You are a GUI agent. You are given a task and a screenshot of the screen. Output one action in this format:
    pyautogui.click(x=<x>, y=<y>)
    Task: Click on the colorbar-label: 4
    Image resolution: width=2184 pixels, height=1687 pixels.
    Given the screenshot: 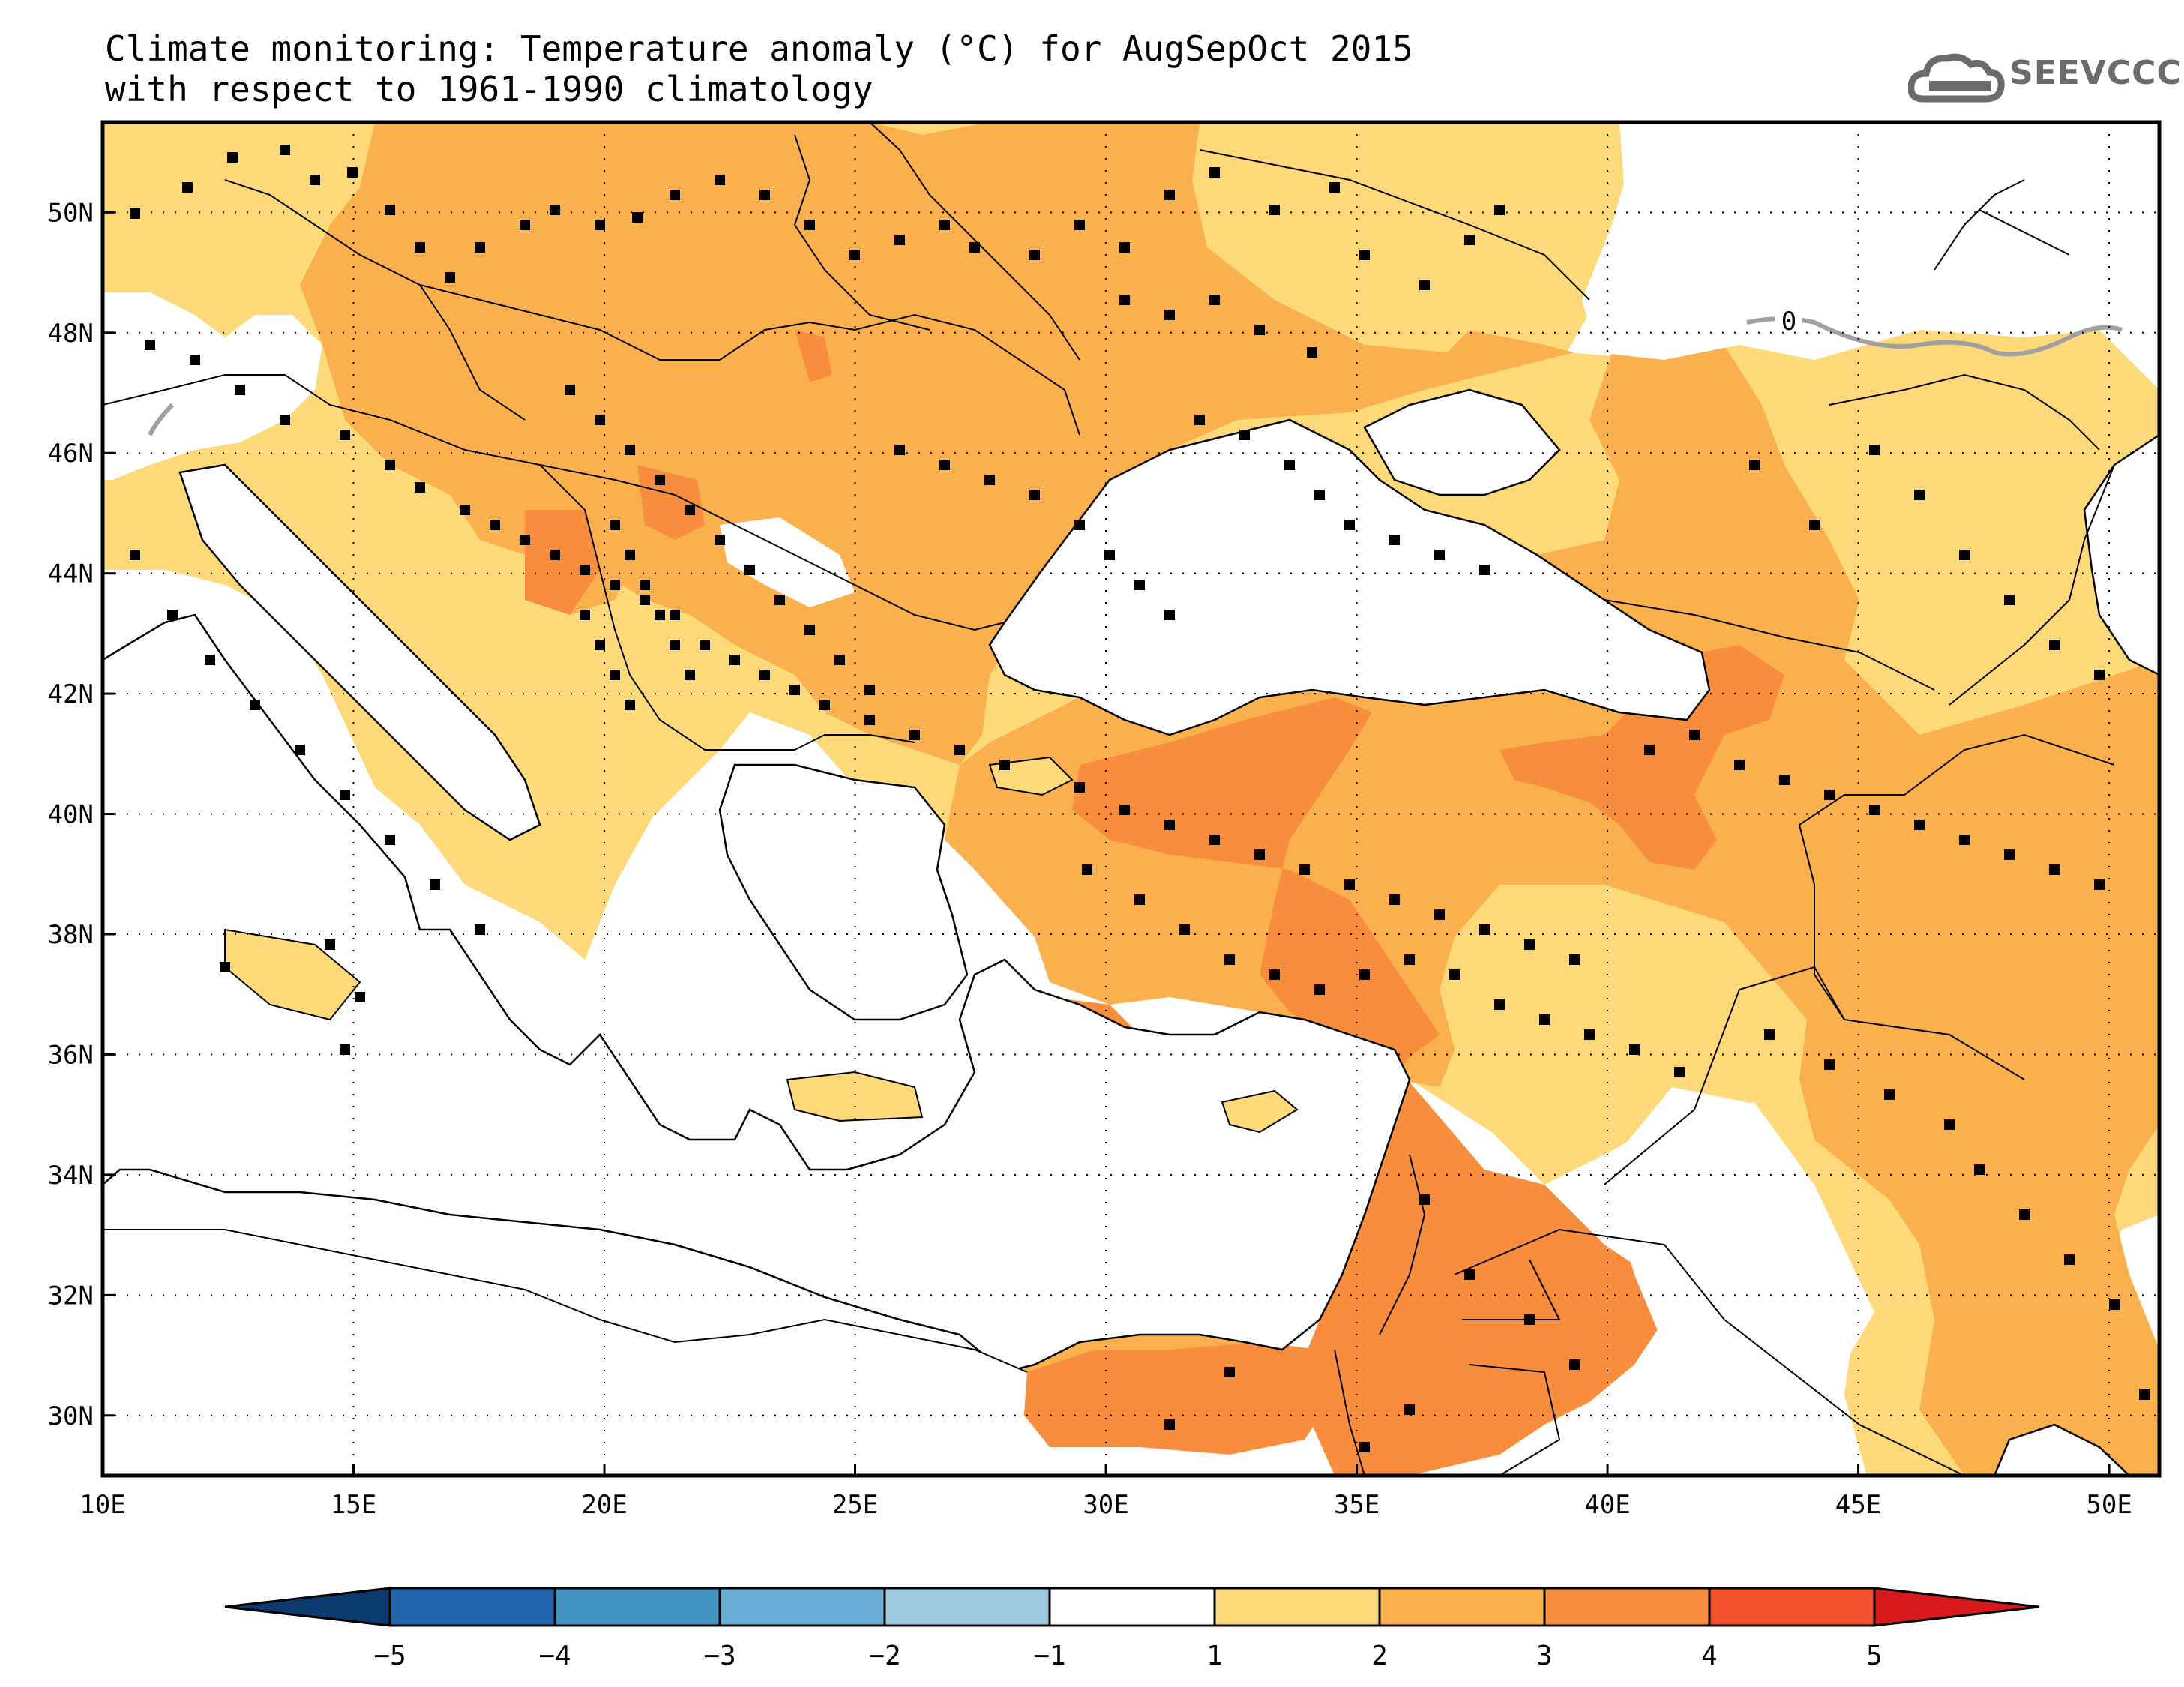 What is the action you would take?
    pyautogui.click(x=1709, y=1656)
    